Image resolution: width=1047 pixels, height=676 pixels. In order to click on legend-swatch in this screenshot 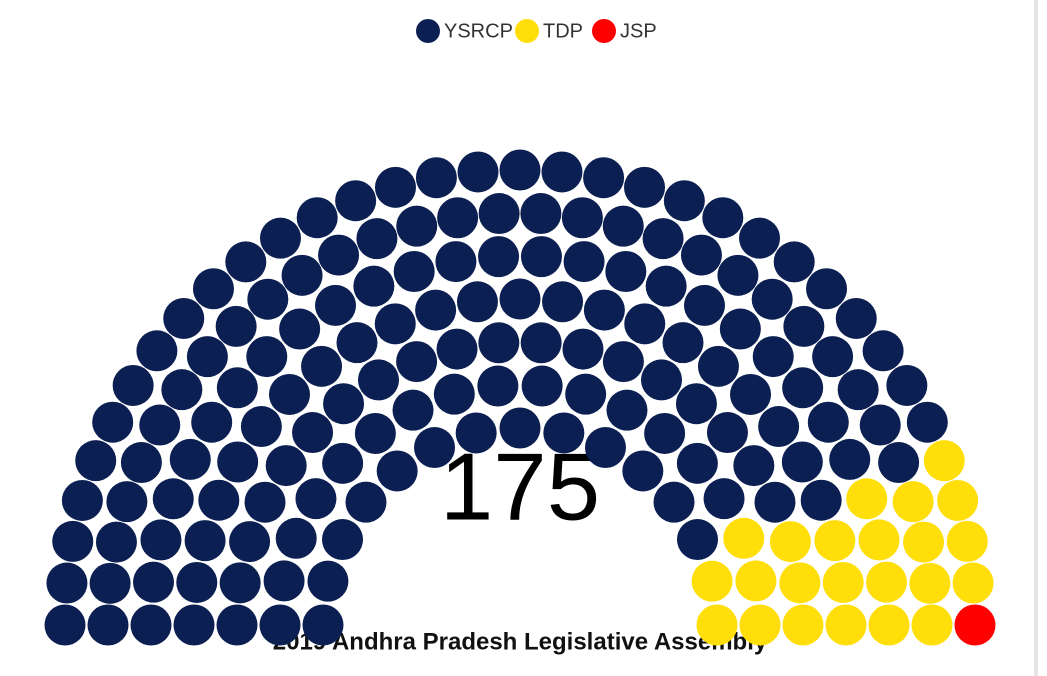, I will do `click(527, 31)`.